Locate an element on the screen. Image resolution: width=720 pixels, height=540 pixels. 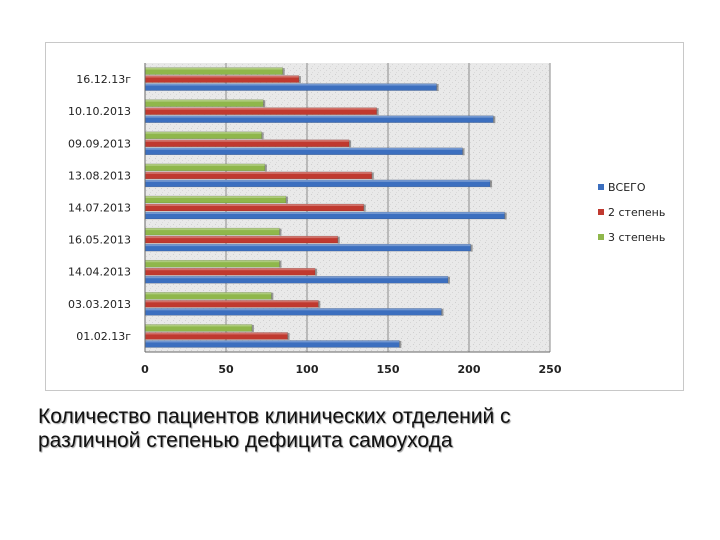
x-tick-label: 100 is located at coordinates (307, 369).